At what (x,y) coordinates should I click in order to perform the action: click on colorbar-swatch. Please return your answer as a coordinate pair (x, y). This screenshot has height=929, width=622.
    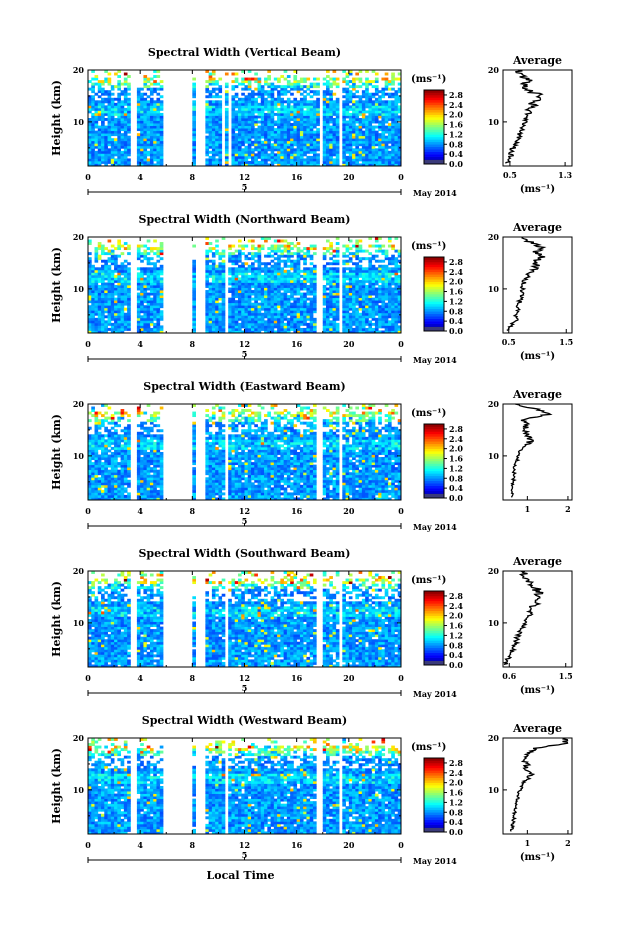
    Looking at the image, I should click on (434, 146).